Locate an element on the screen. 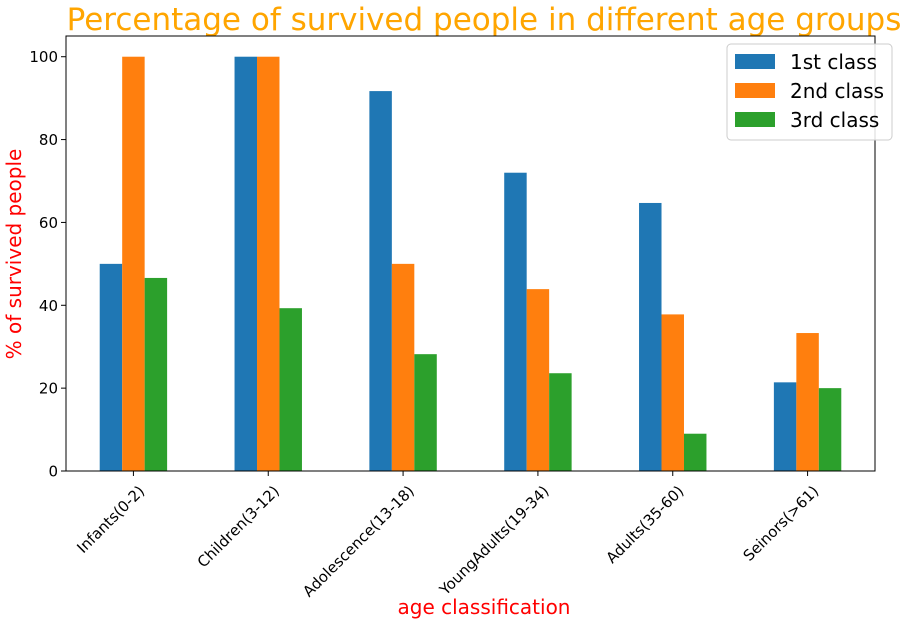  y-tick-label: 0 is located at coordinates (53, 472).